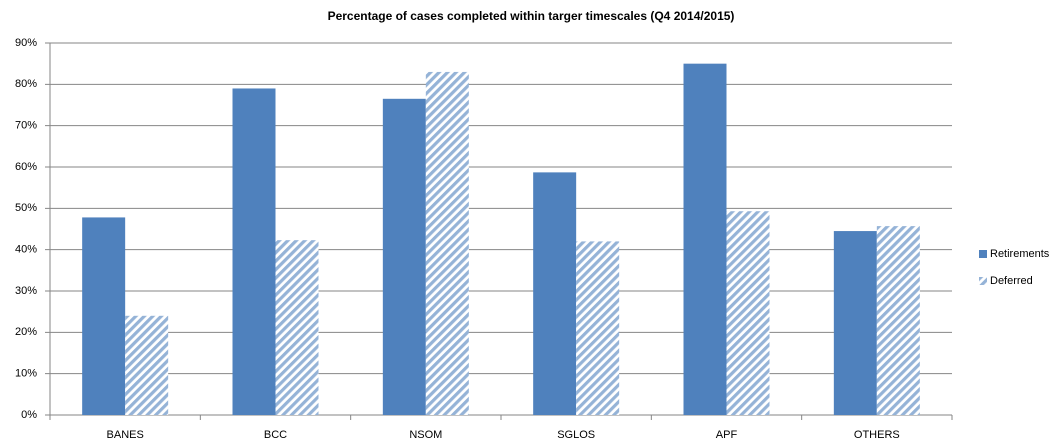  What do you see at coordinates (26, 84) in the screenshot?
I see `y-tick-label: 80%` at bounding box center [26, 84].